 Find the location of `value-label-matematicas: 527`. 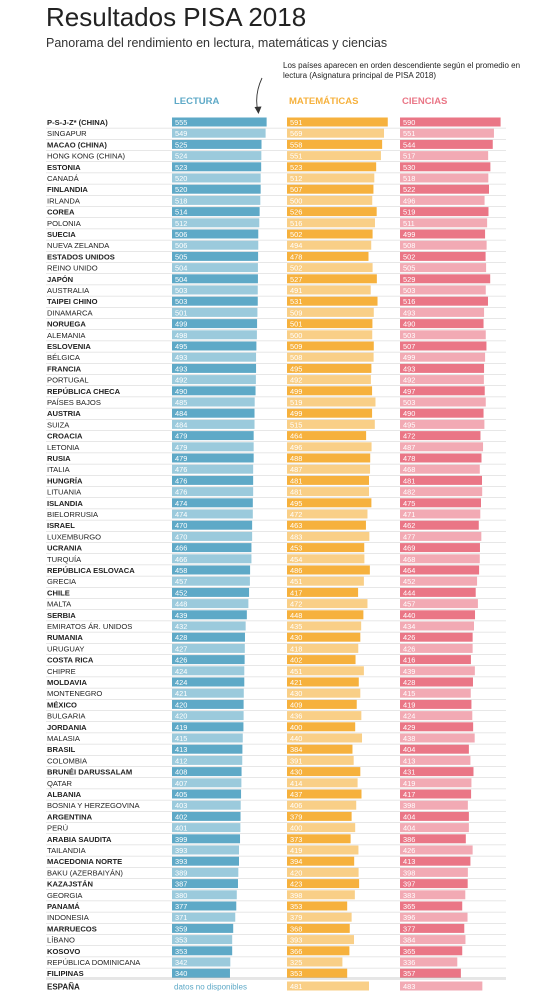

value-label-matematicas: 527 is located at coordinates (296, 279).